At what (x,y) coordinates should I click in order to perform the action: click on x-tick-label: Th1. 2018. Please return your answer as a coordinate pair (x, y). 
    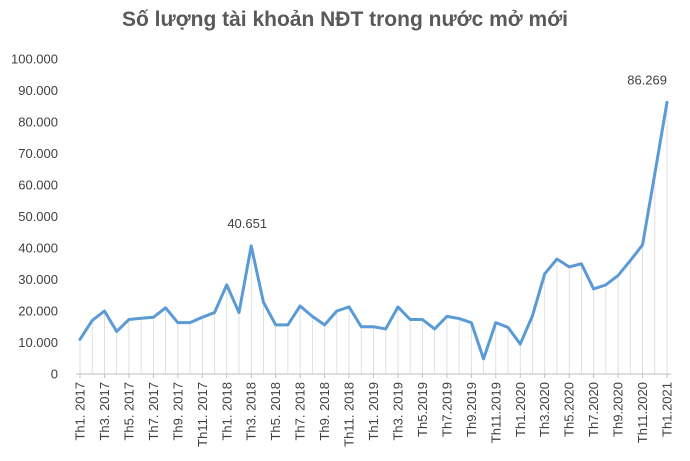
    Looking at the image, I should click on (226, 411).